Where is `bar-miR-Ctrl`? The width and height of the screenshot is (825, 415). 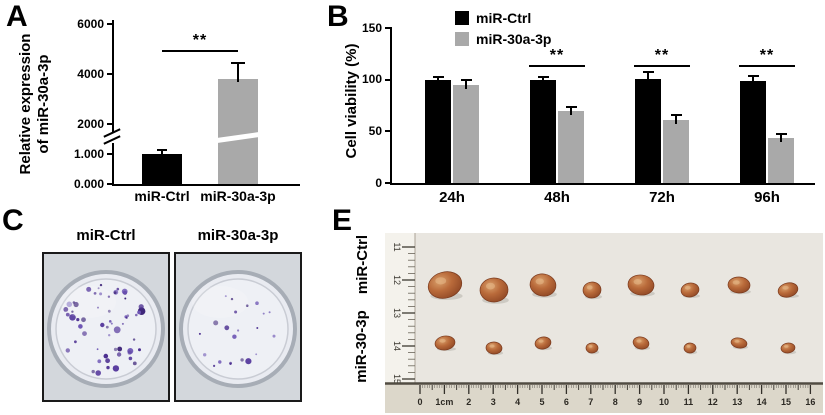 bar-miR-Ctrl is located at coordinates (162, 169).